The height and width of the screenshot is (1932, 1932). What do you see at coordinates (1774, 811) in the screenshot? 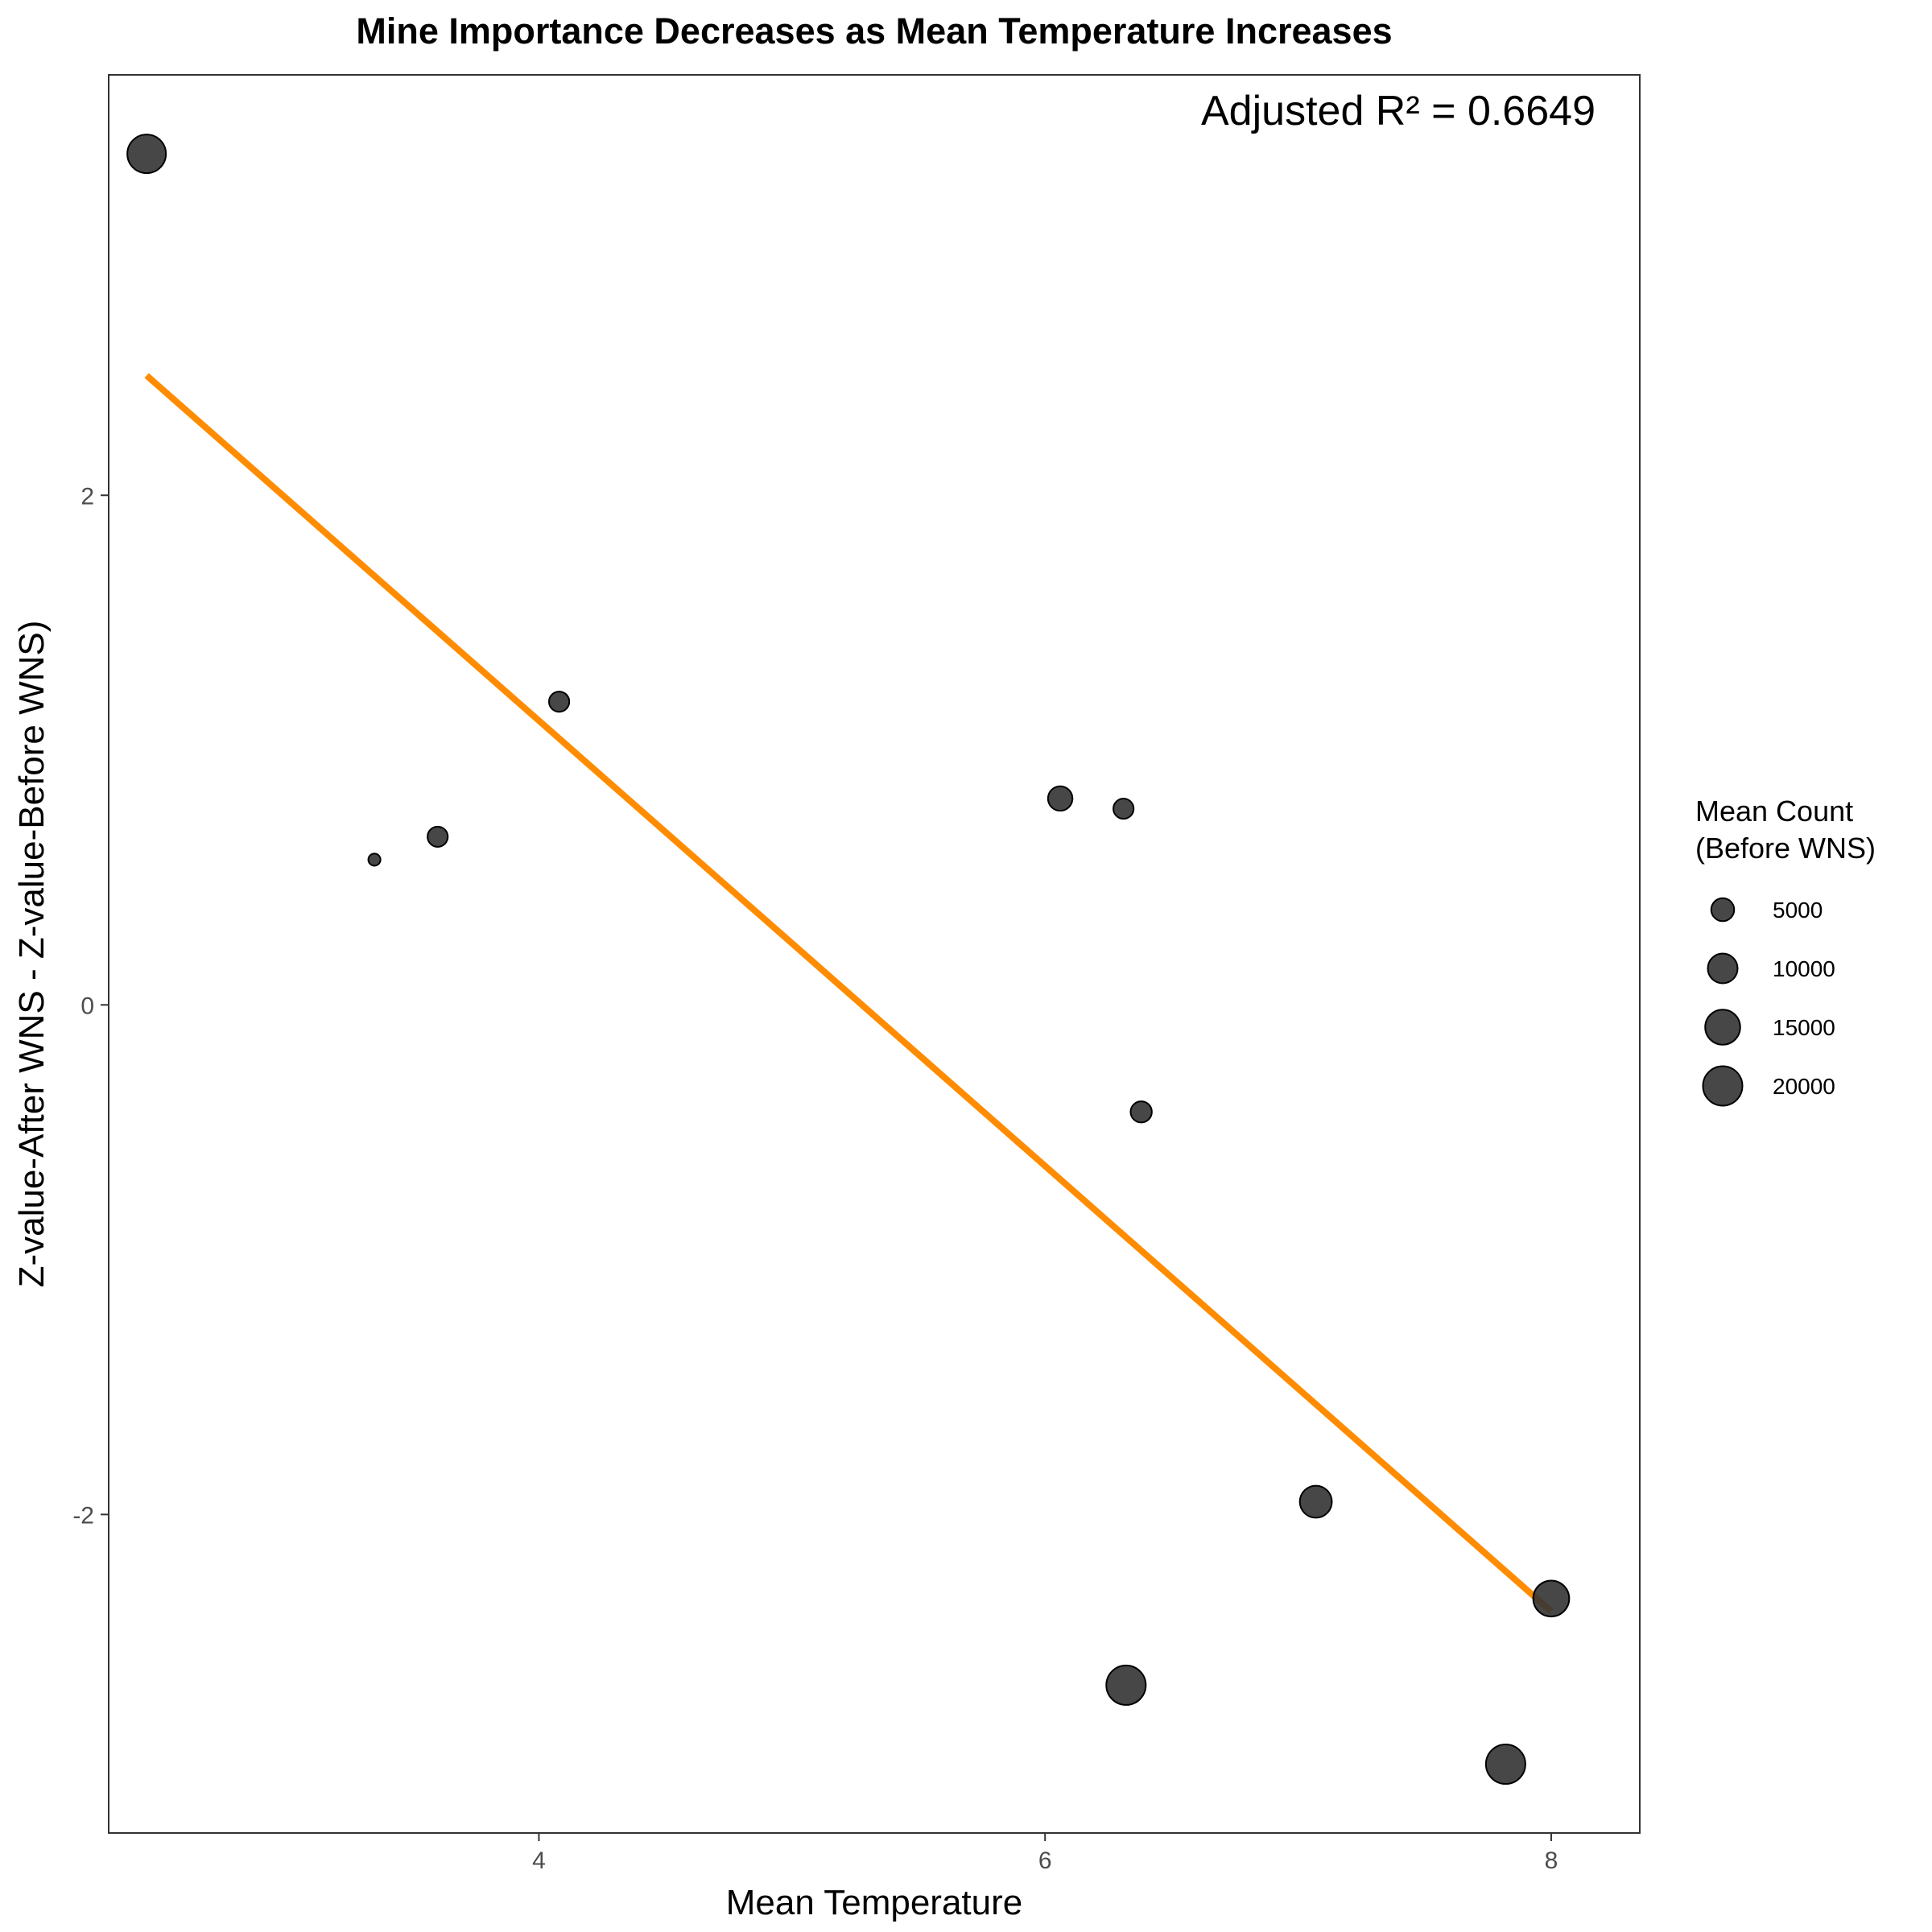
I see `legend-title-line1: Mean Count` at bounding box center [1774, 811].